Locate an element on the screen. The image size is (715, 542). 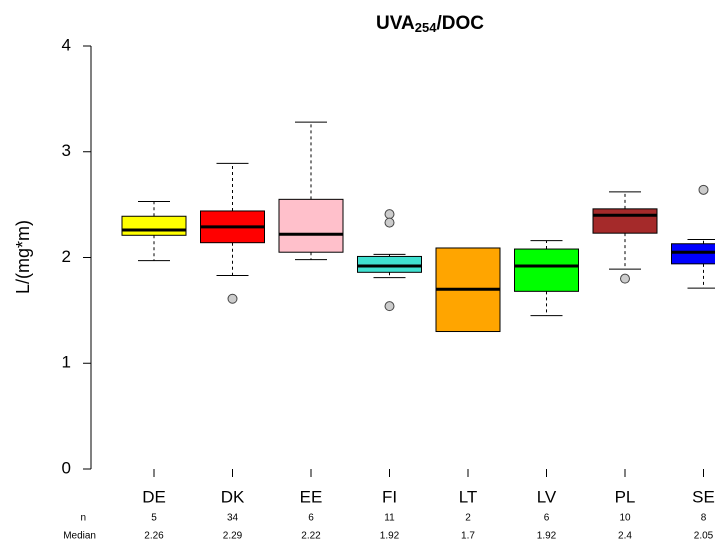
x-tick-label: LV is located at coordinates (547, 496).